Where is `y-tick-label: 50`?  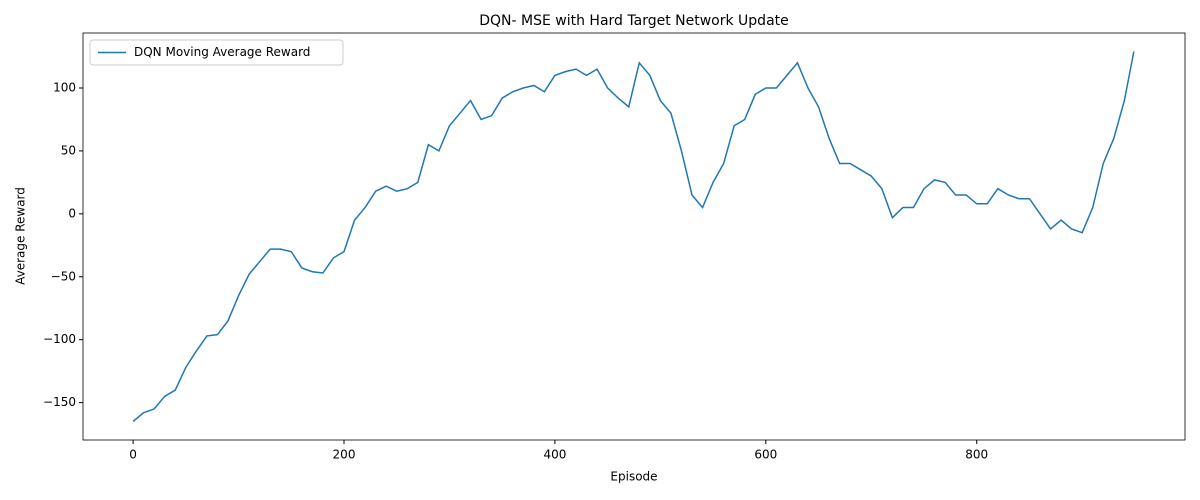
y-tick-label: 50 is located at coordinates (68, 150).